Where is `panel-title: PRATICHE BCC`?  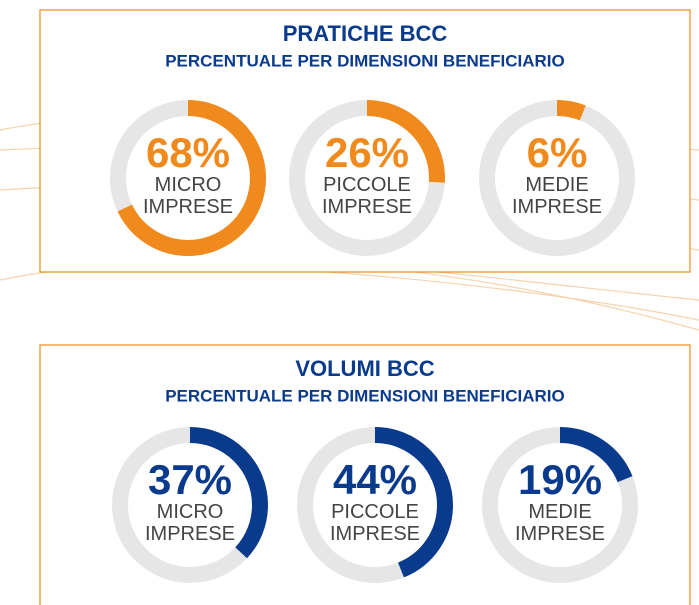
panel-title: PRATICHE BCC is located at coordinates (365, 33).